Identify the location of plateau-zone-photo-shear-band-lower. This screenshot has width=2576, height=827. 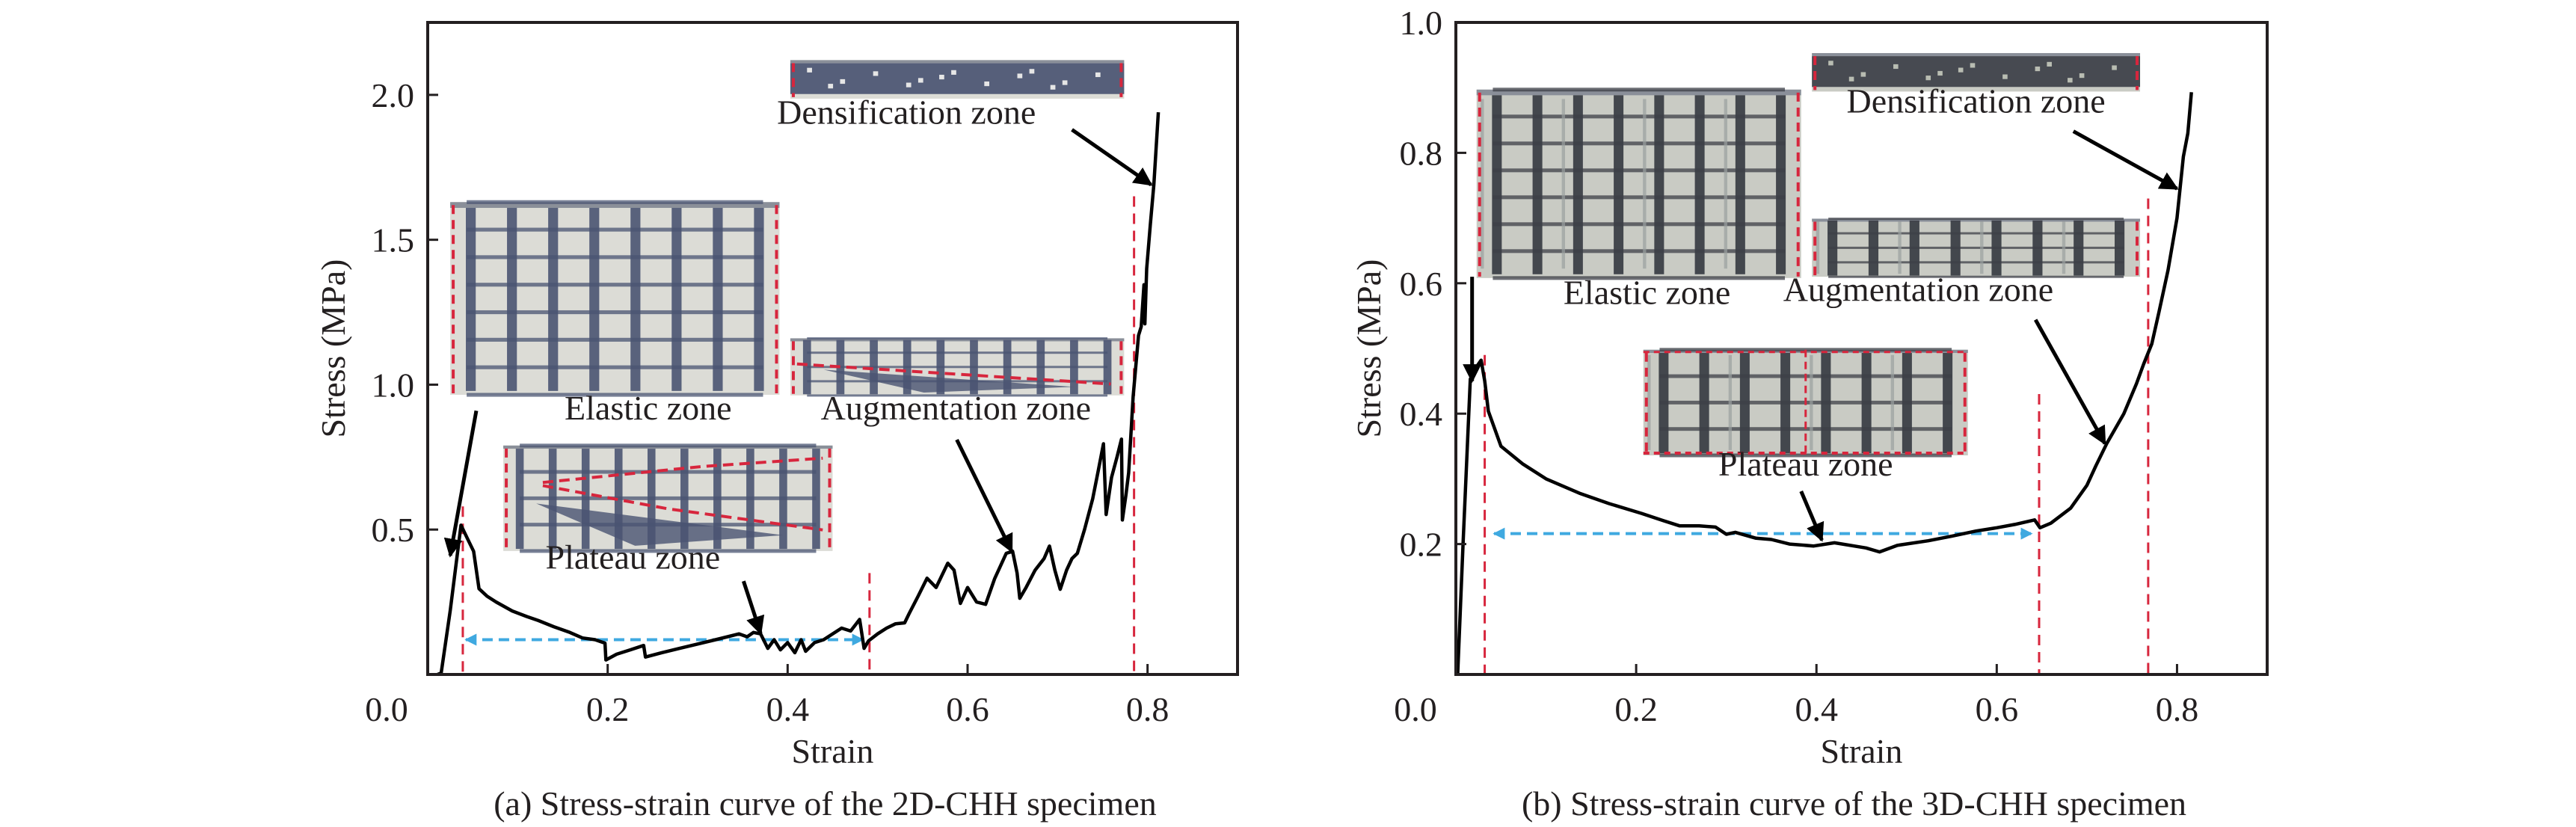
(682, 508).